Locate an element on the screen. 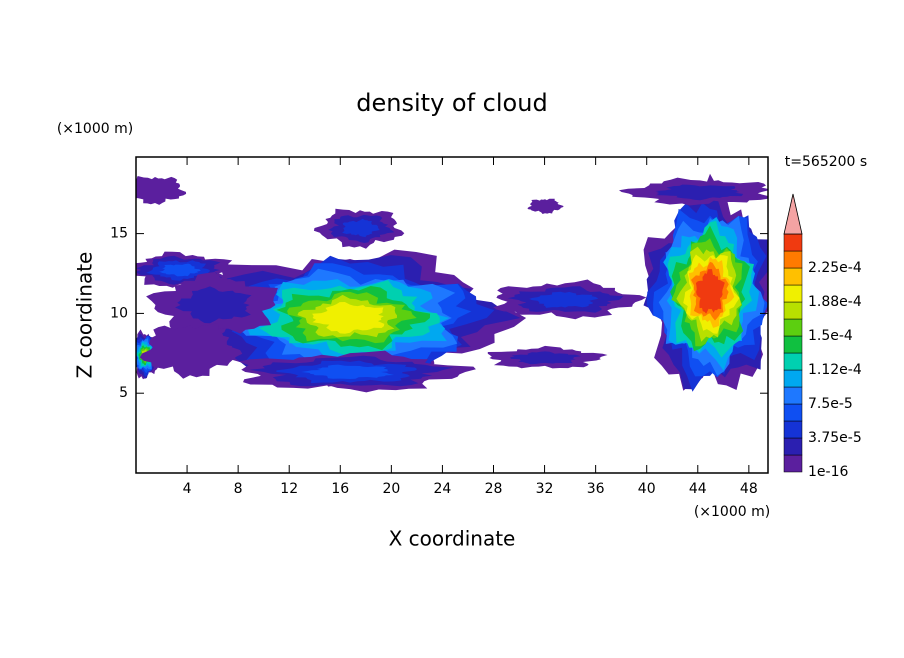  x-tick-label: 44 is located at coordinates (698, 489).